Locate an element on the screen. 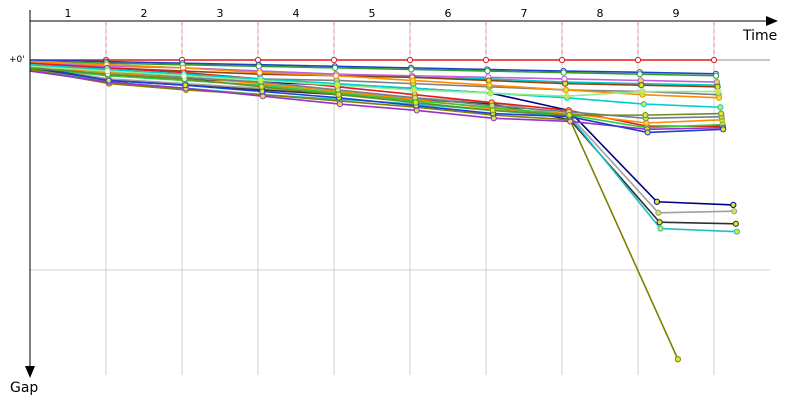 The width and height of the screenshot is (800, 400). zero-gap-label: +0' is located at coordinates (17, 60).